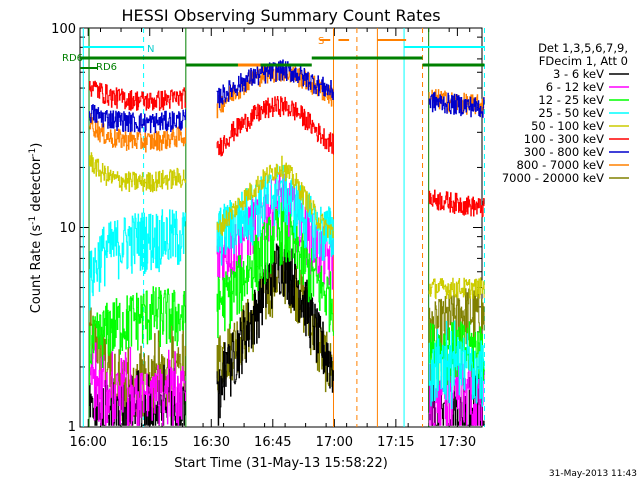 This screenshot has height=480, width=640. Describe the element at coordinates (280, 15) in the screenshot. I see `chart-title: HESSI Observing Summary Count Rates` at that location.